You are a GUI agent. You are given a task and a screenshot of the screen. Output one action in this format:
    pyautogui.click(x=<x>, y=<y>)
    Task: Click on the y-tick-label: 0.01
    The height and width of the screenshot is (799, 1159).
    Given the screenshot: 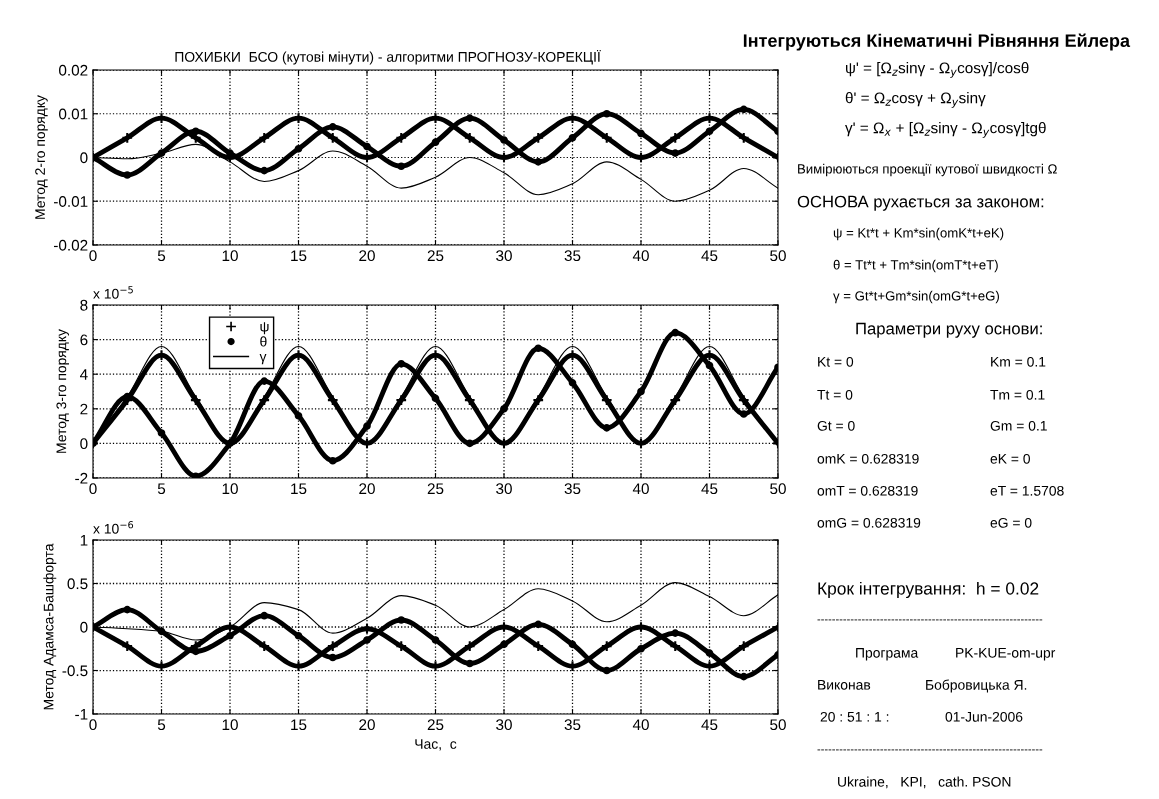 What is the action you would take?
    pyautogui.click(x=73, y=114)
    